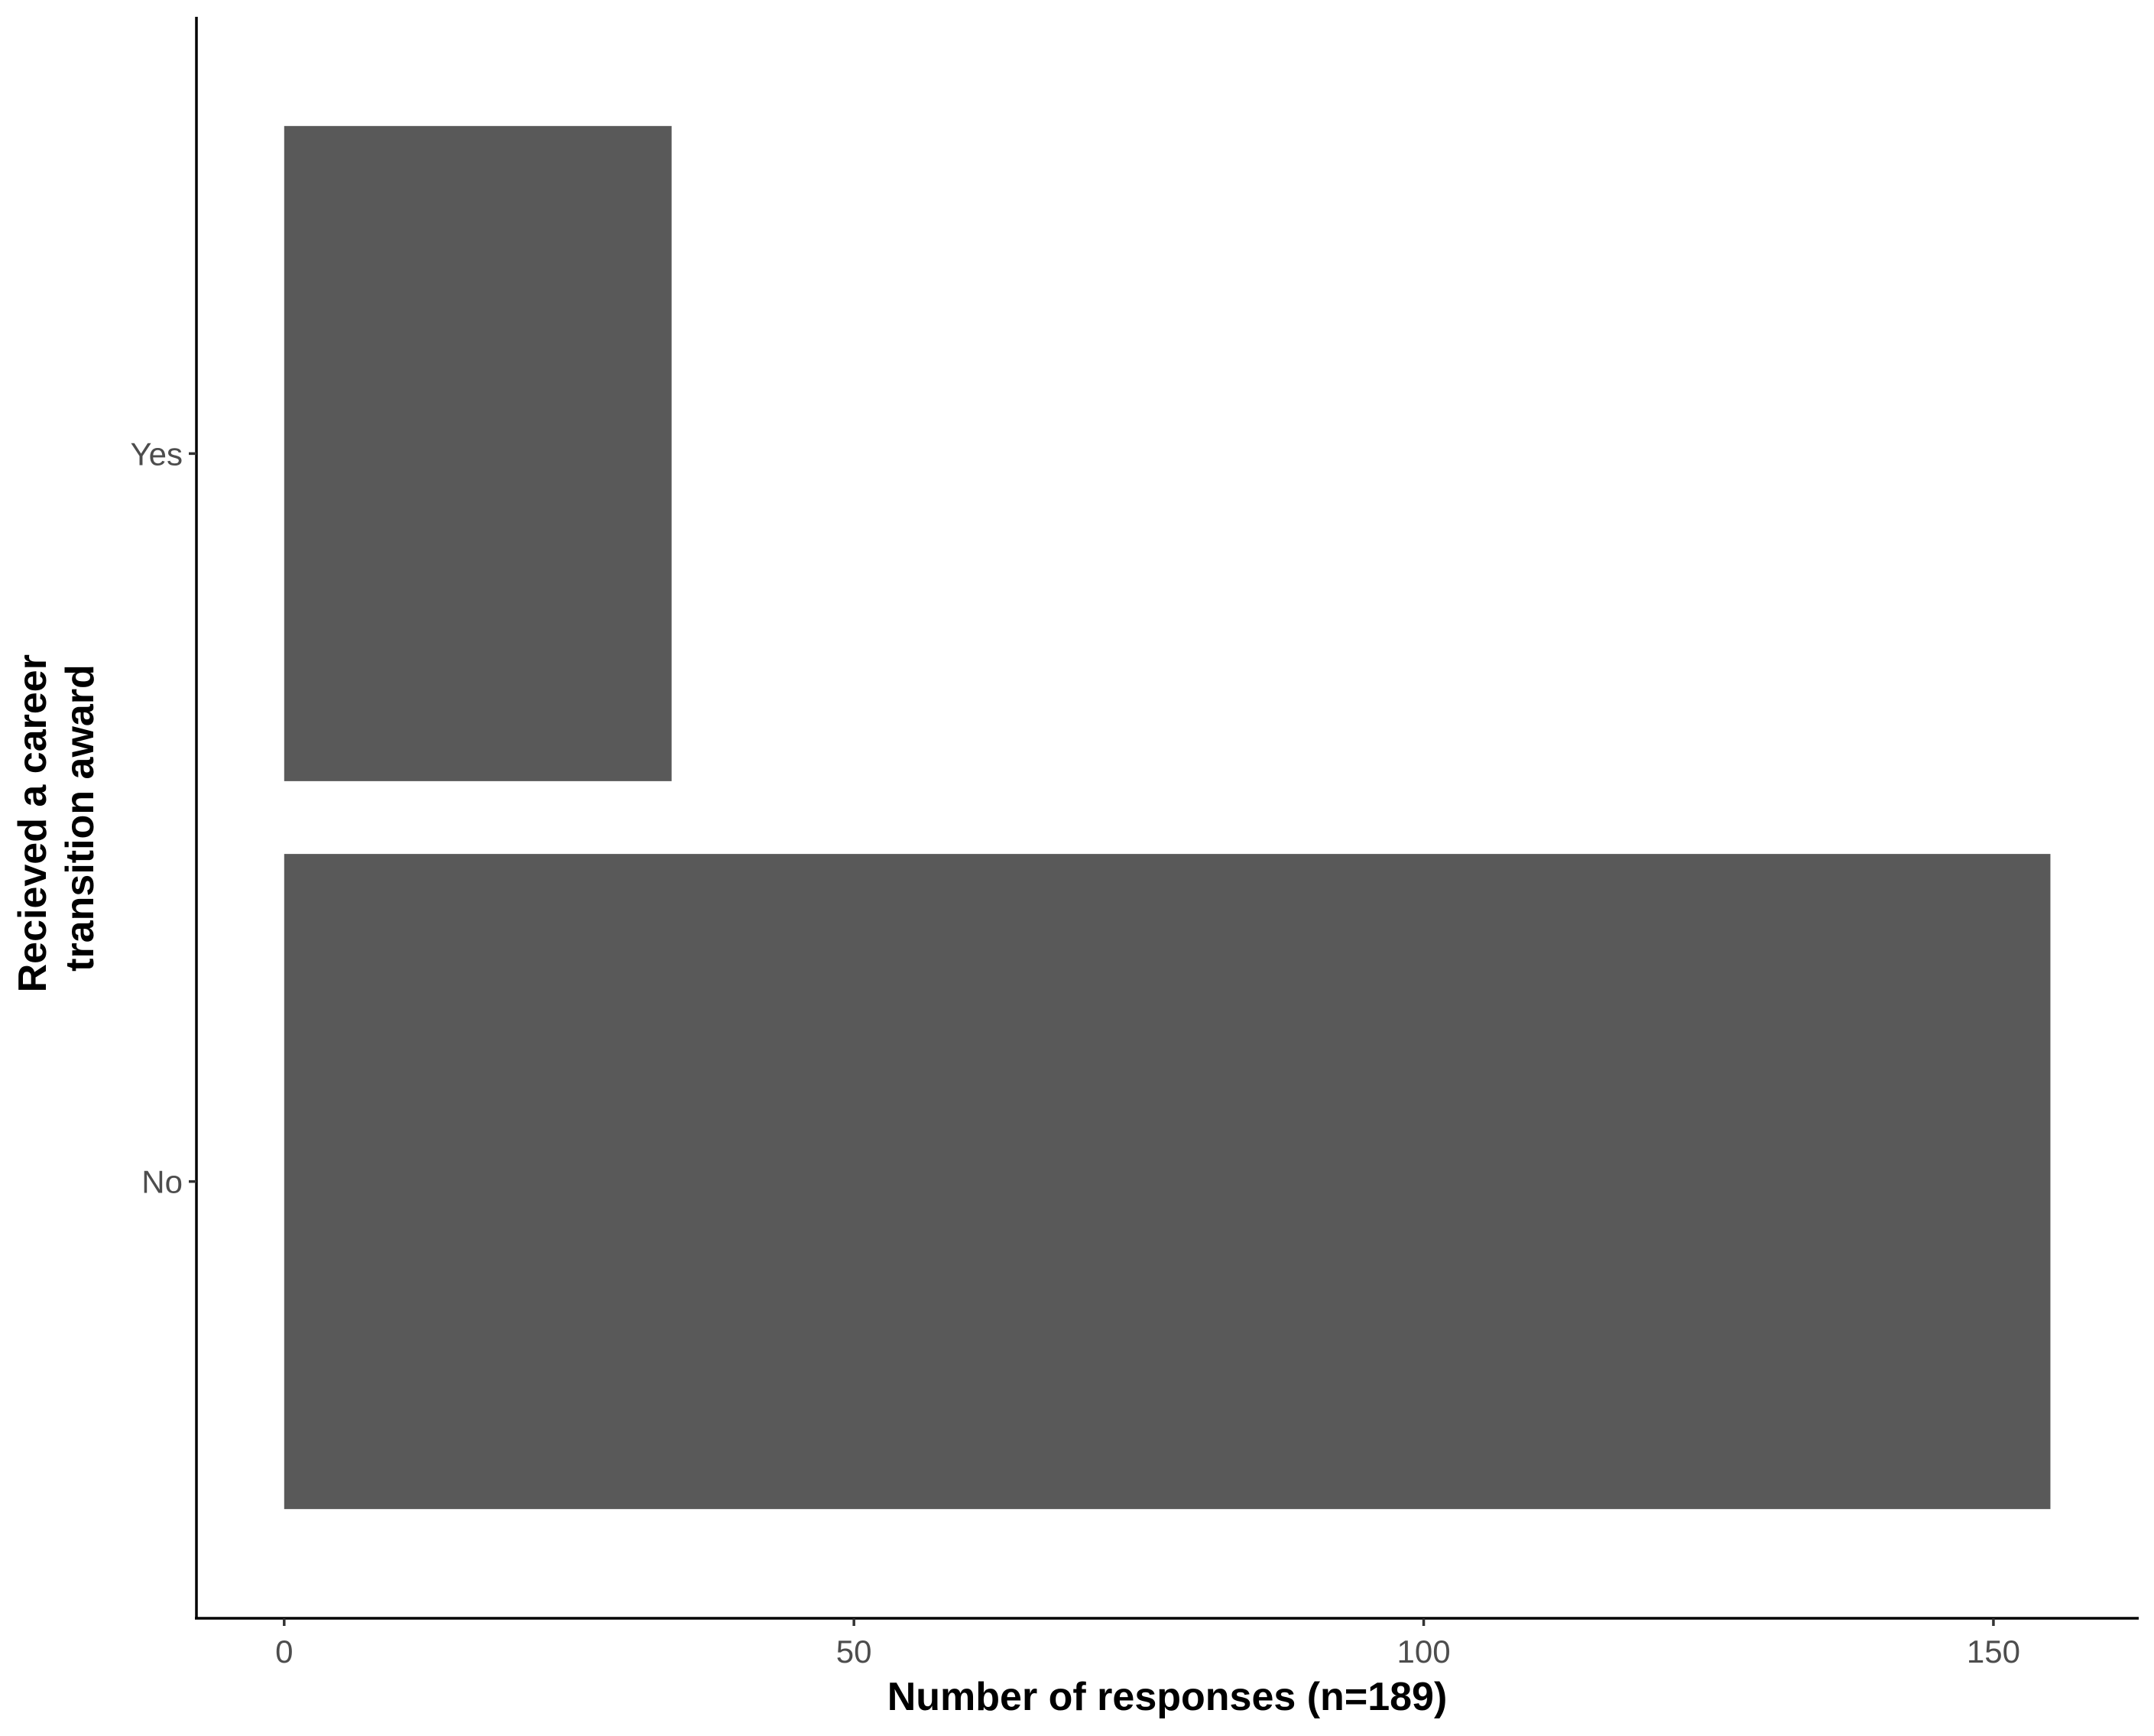 This screenshot has width=2154, height=1736. Describe the element at coordinates (33, 823) in the screenshot. I see `y-axis-title-line-1: Recieved a career` at that location.